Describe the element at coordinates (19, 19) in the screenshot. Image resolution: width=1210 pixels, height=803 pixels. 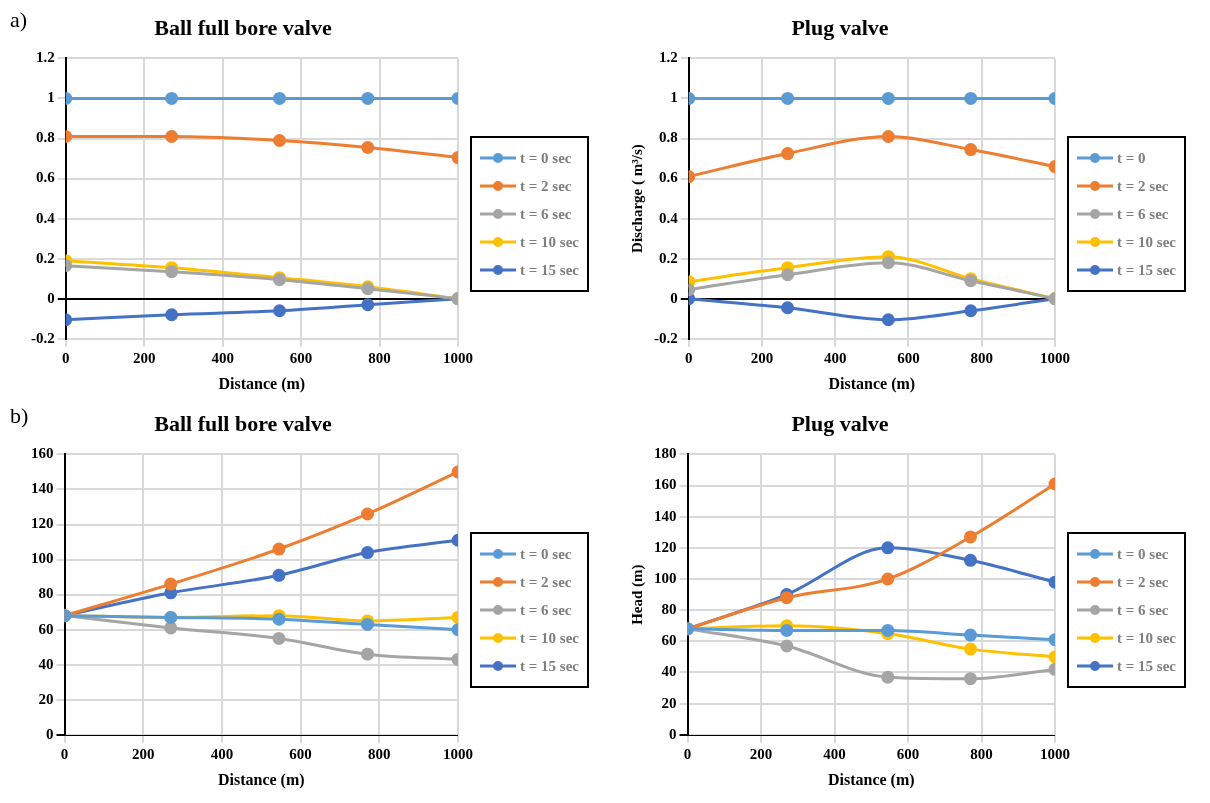
I see `text: a)` at that location.